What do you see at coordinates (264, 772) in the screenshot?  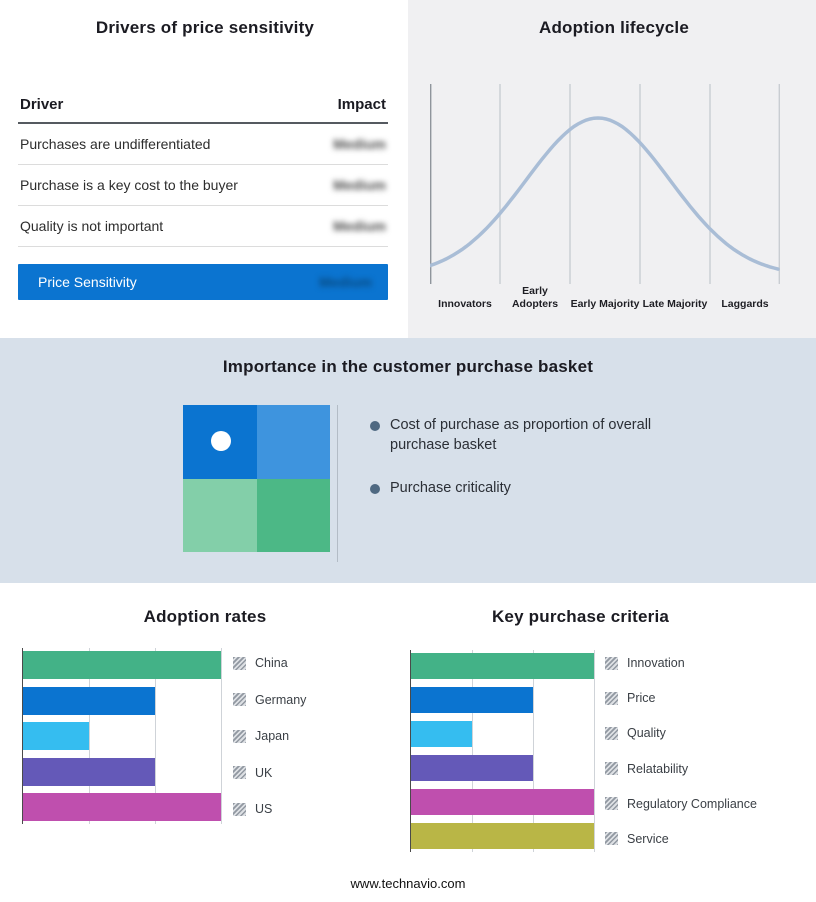 I see `legend-label: UK` at bounding box center [264, 772].